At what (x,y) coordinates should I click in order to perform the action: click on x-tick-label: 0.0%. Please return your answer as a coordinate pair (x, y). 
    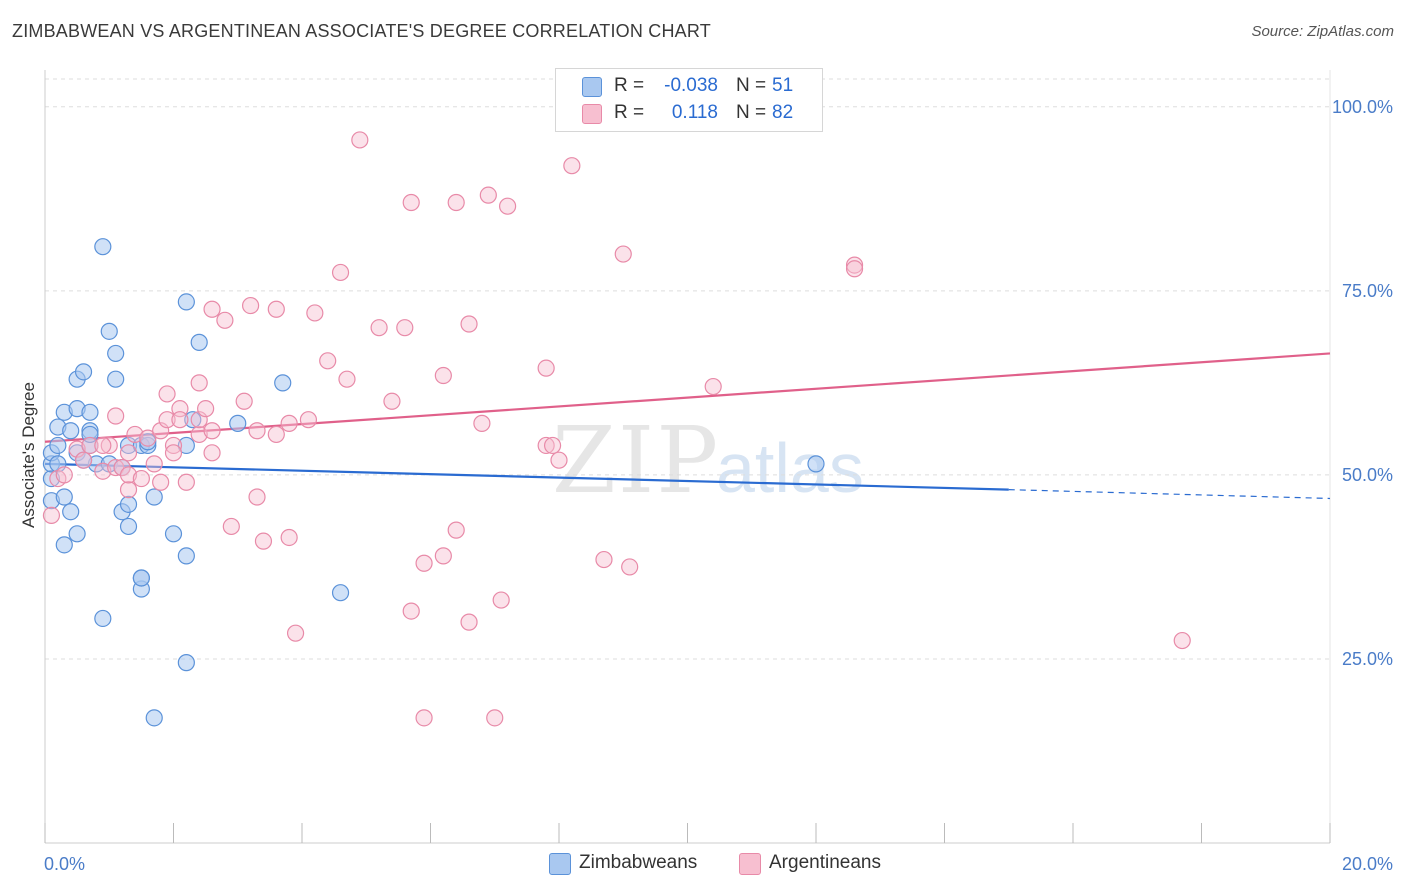
    Looking at the image, I should click on (64, 864).